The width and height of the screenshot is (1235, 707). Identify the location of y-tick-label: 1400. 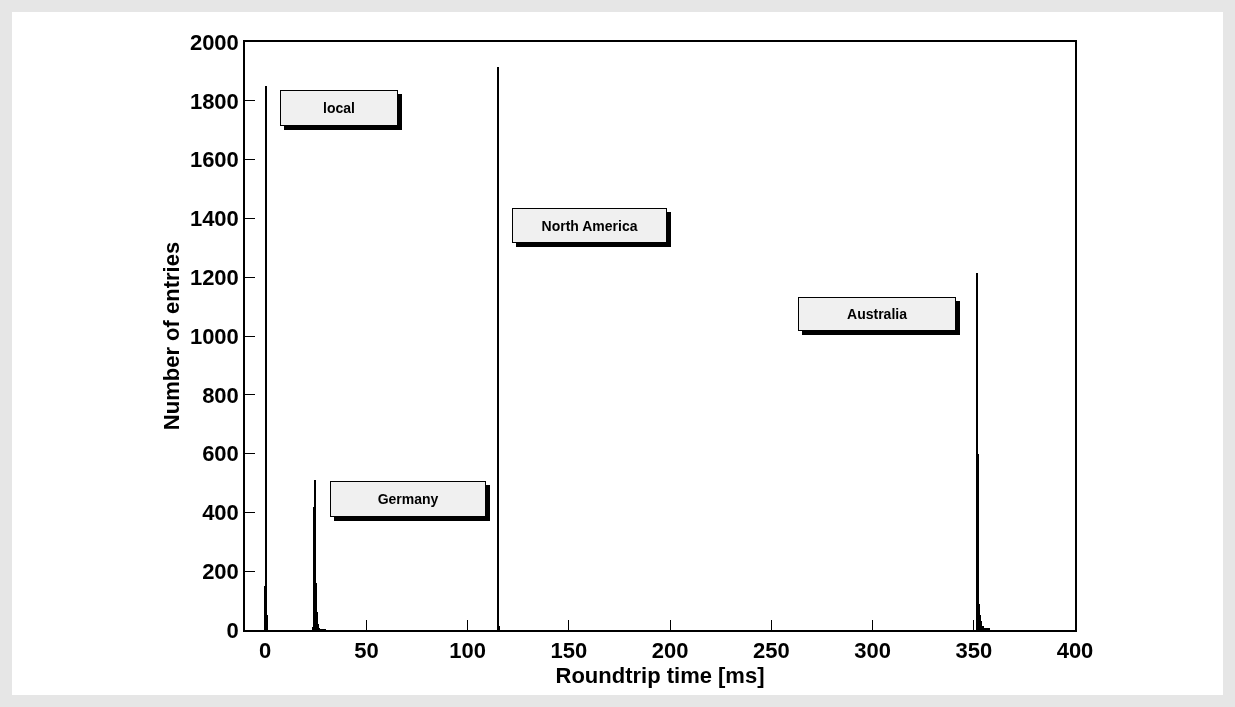
(214, 219).